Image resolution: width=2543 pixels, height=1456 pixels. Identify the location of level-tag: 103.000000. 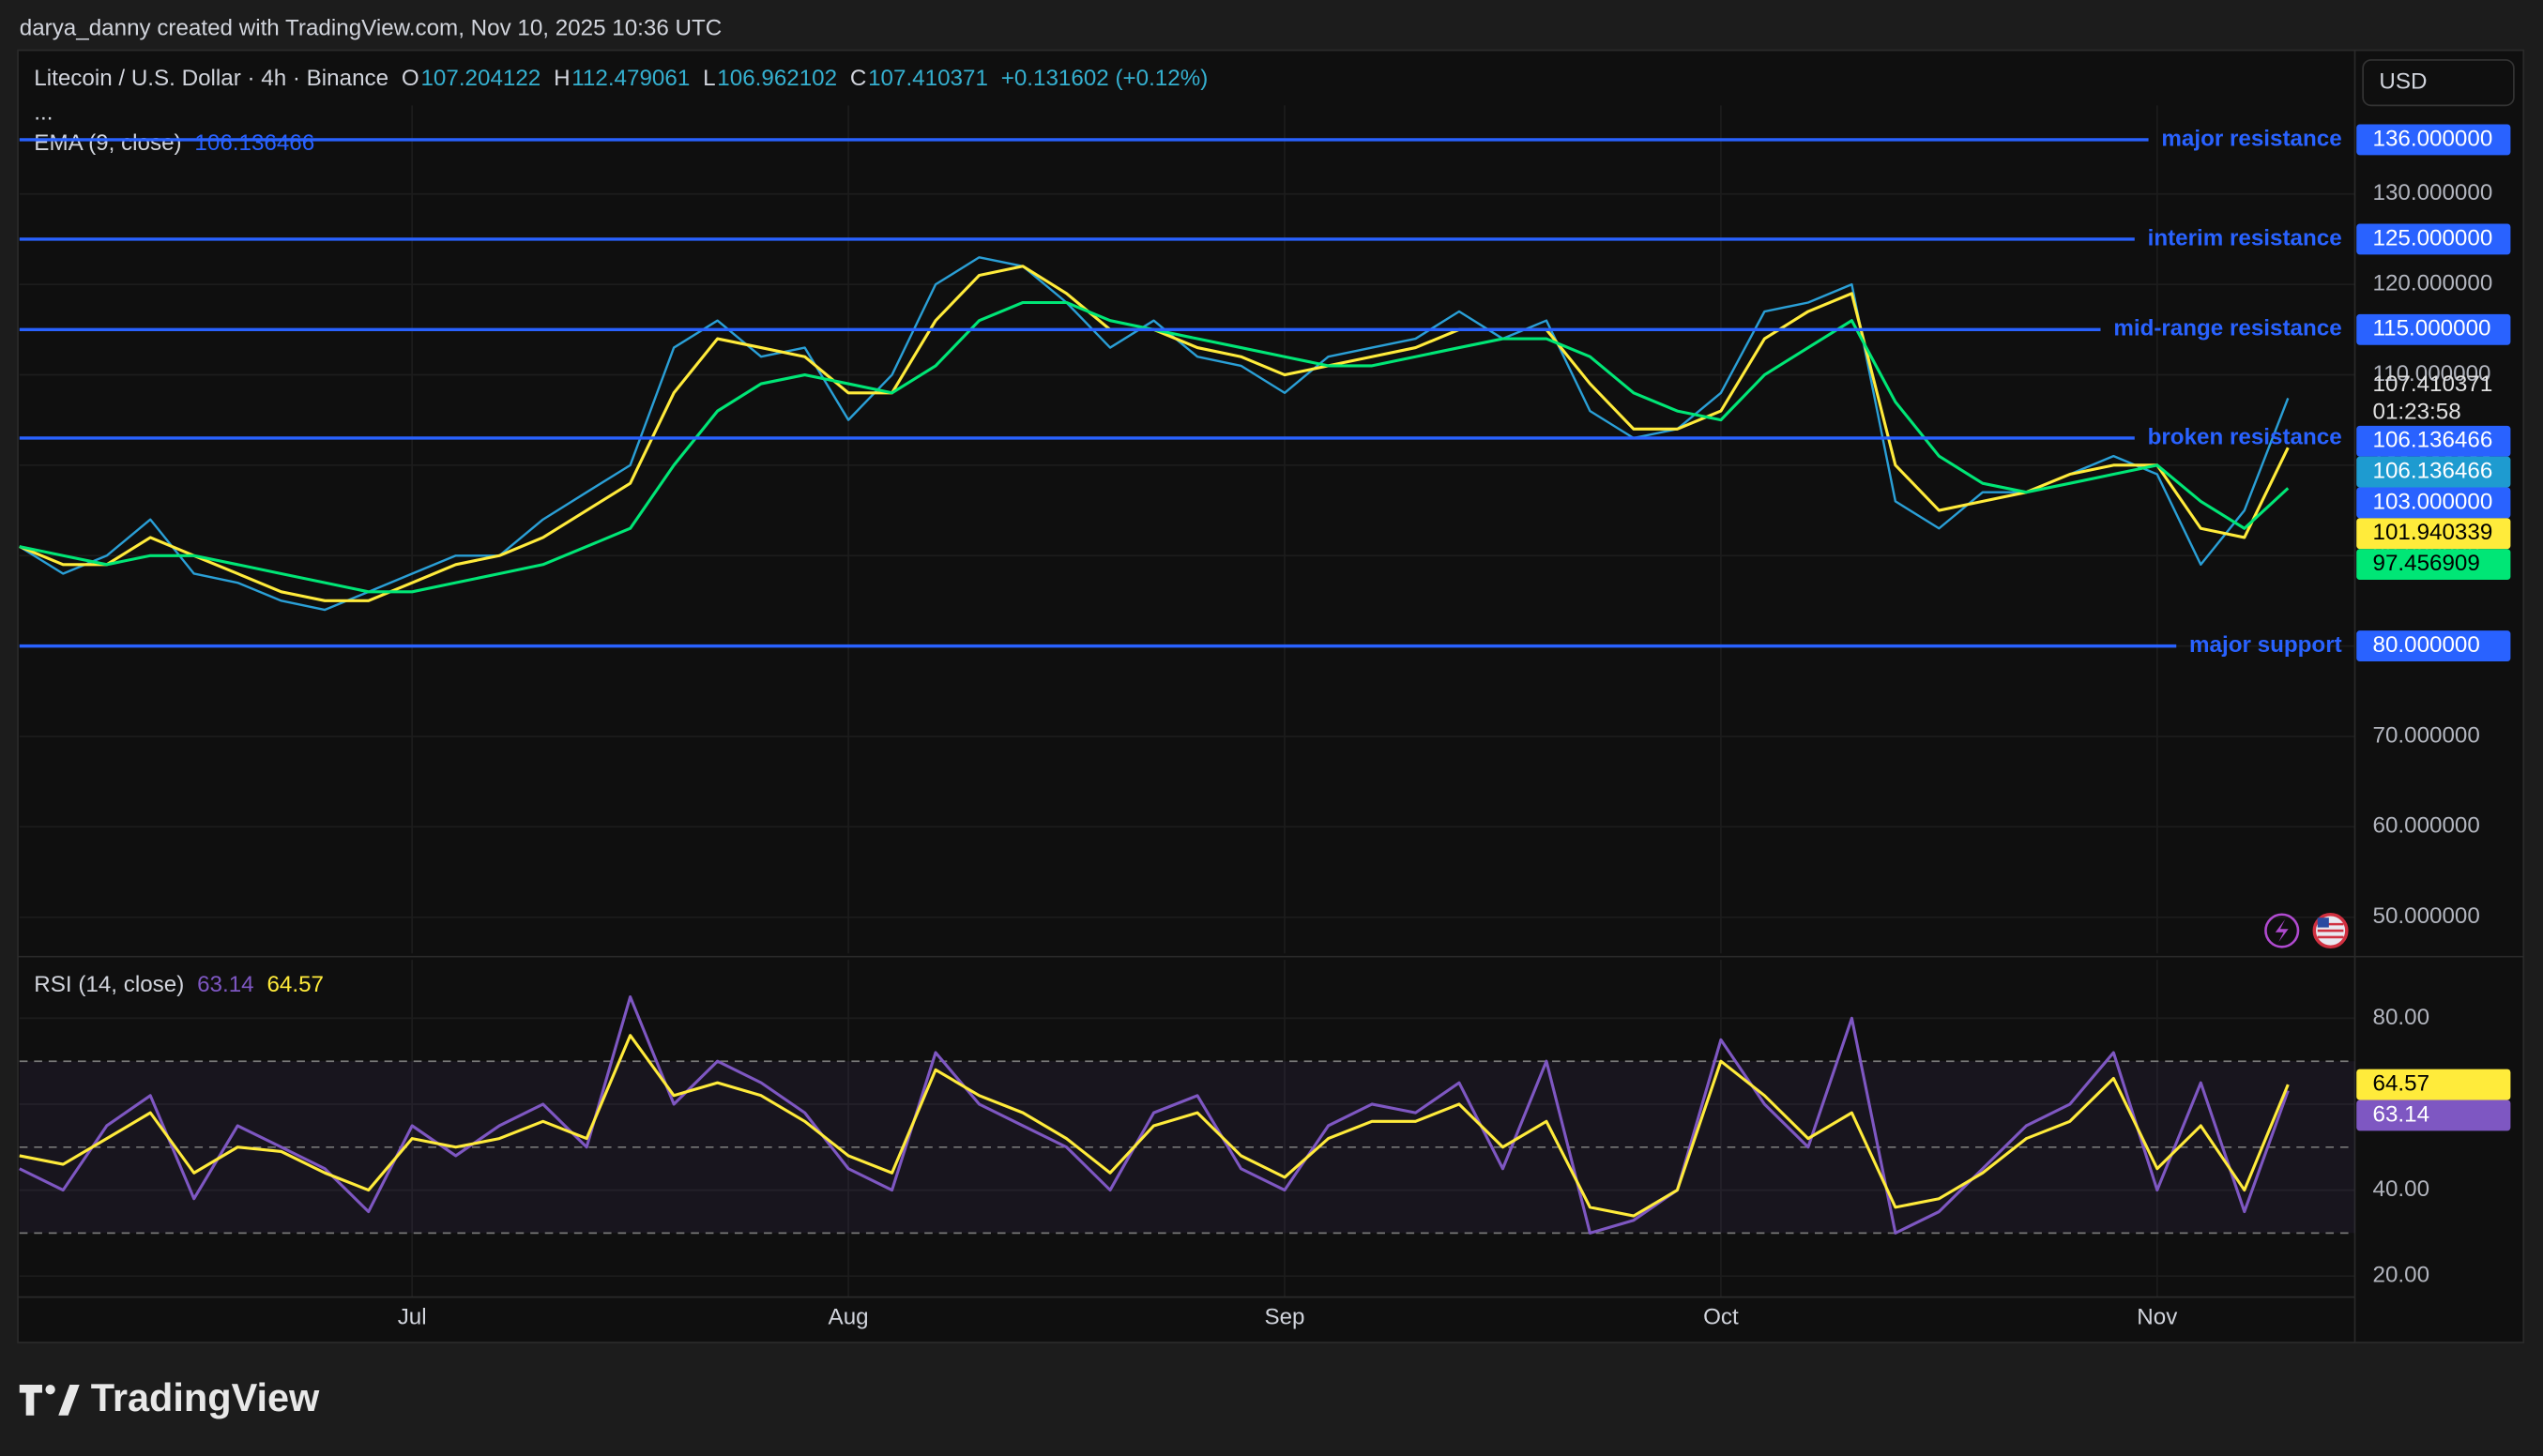
(2433, 501).